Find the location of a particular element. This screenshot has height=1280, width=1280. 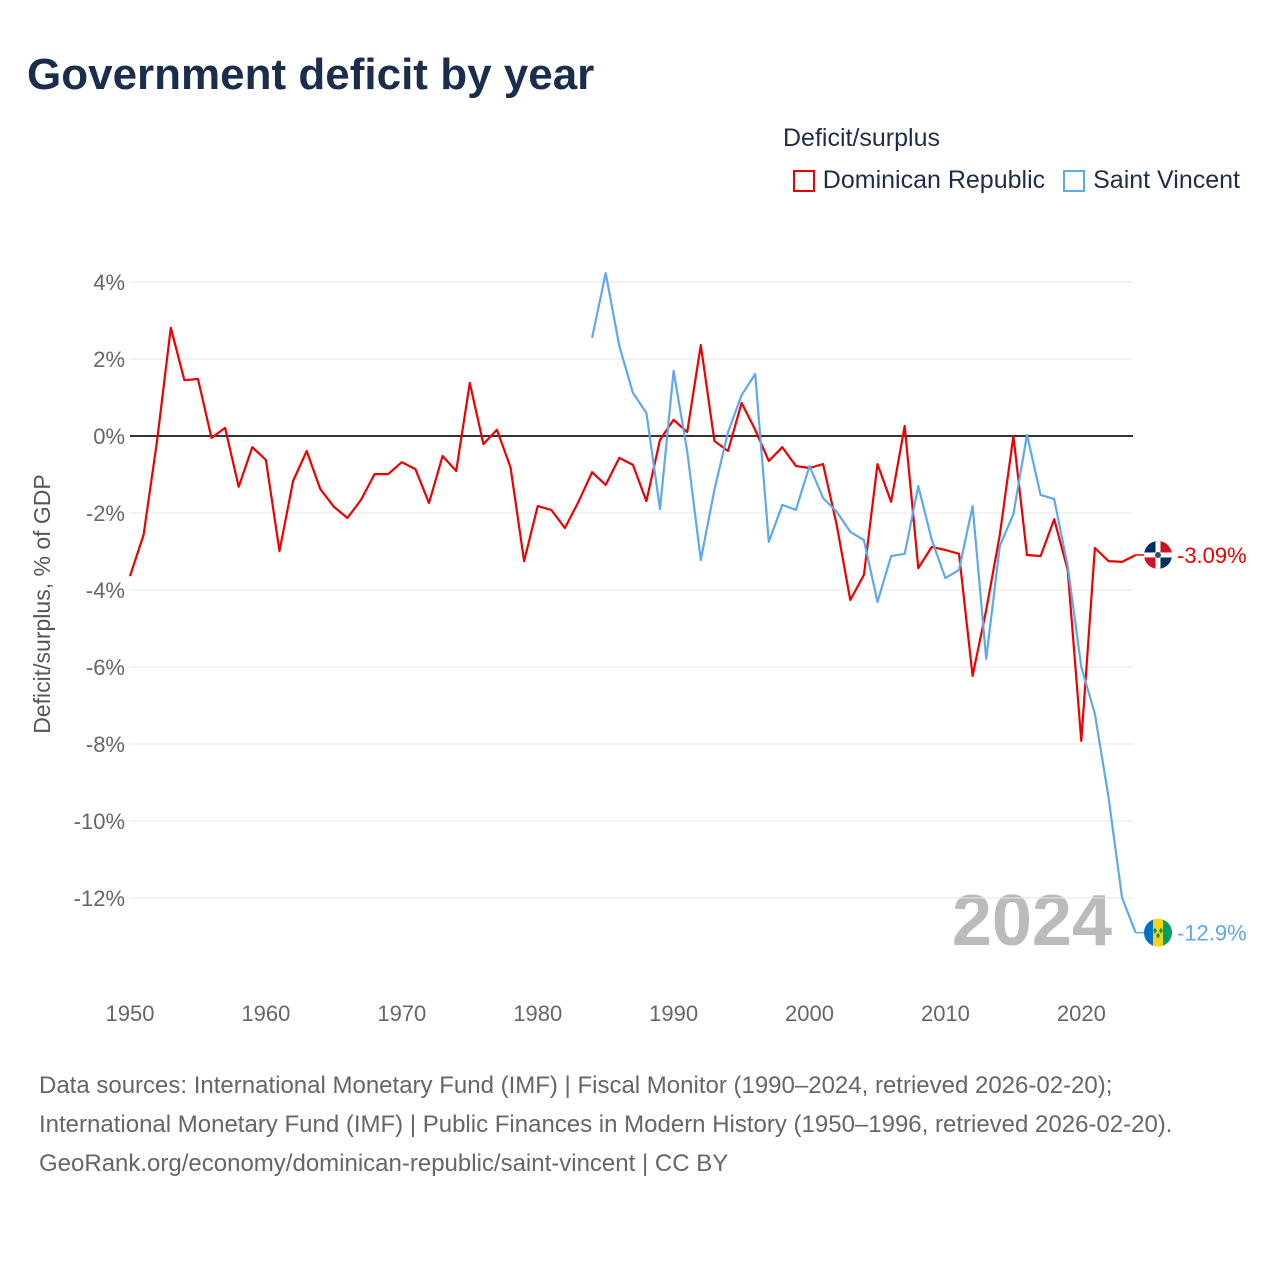

y-tick-label: -10% is located at coordinates (99, 821).